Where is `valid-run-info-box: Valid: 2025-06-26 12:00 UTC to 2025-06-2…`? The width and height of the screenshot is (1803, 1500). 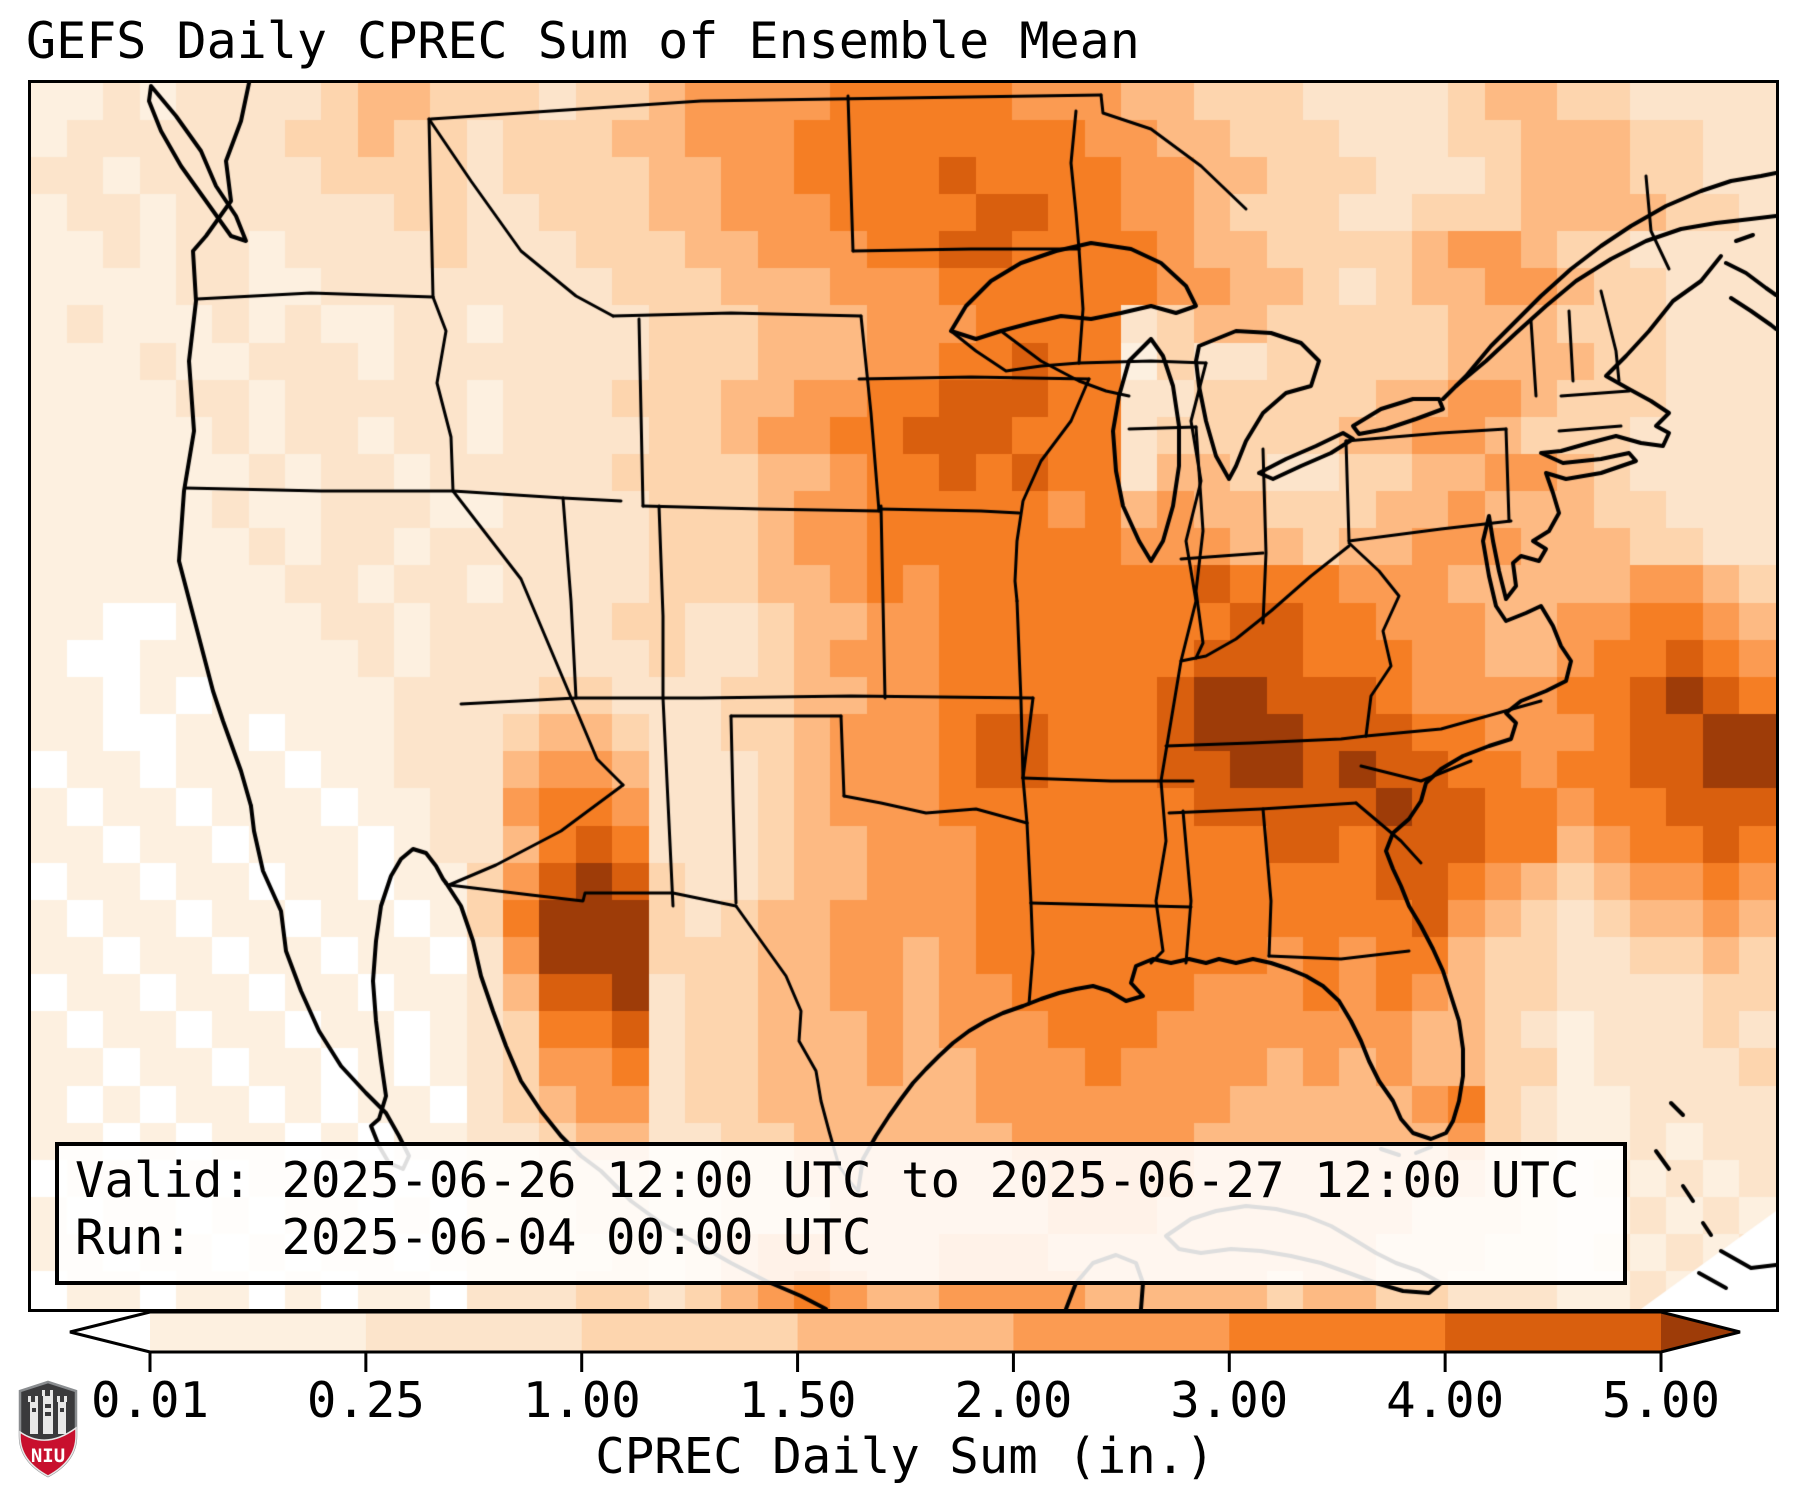
valid-run-info-box: Valid: 2025-06-26 12:00 UTC to 2025-06-2… is located at coordinates (841, 1213).